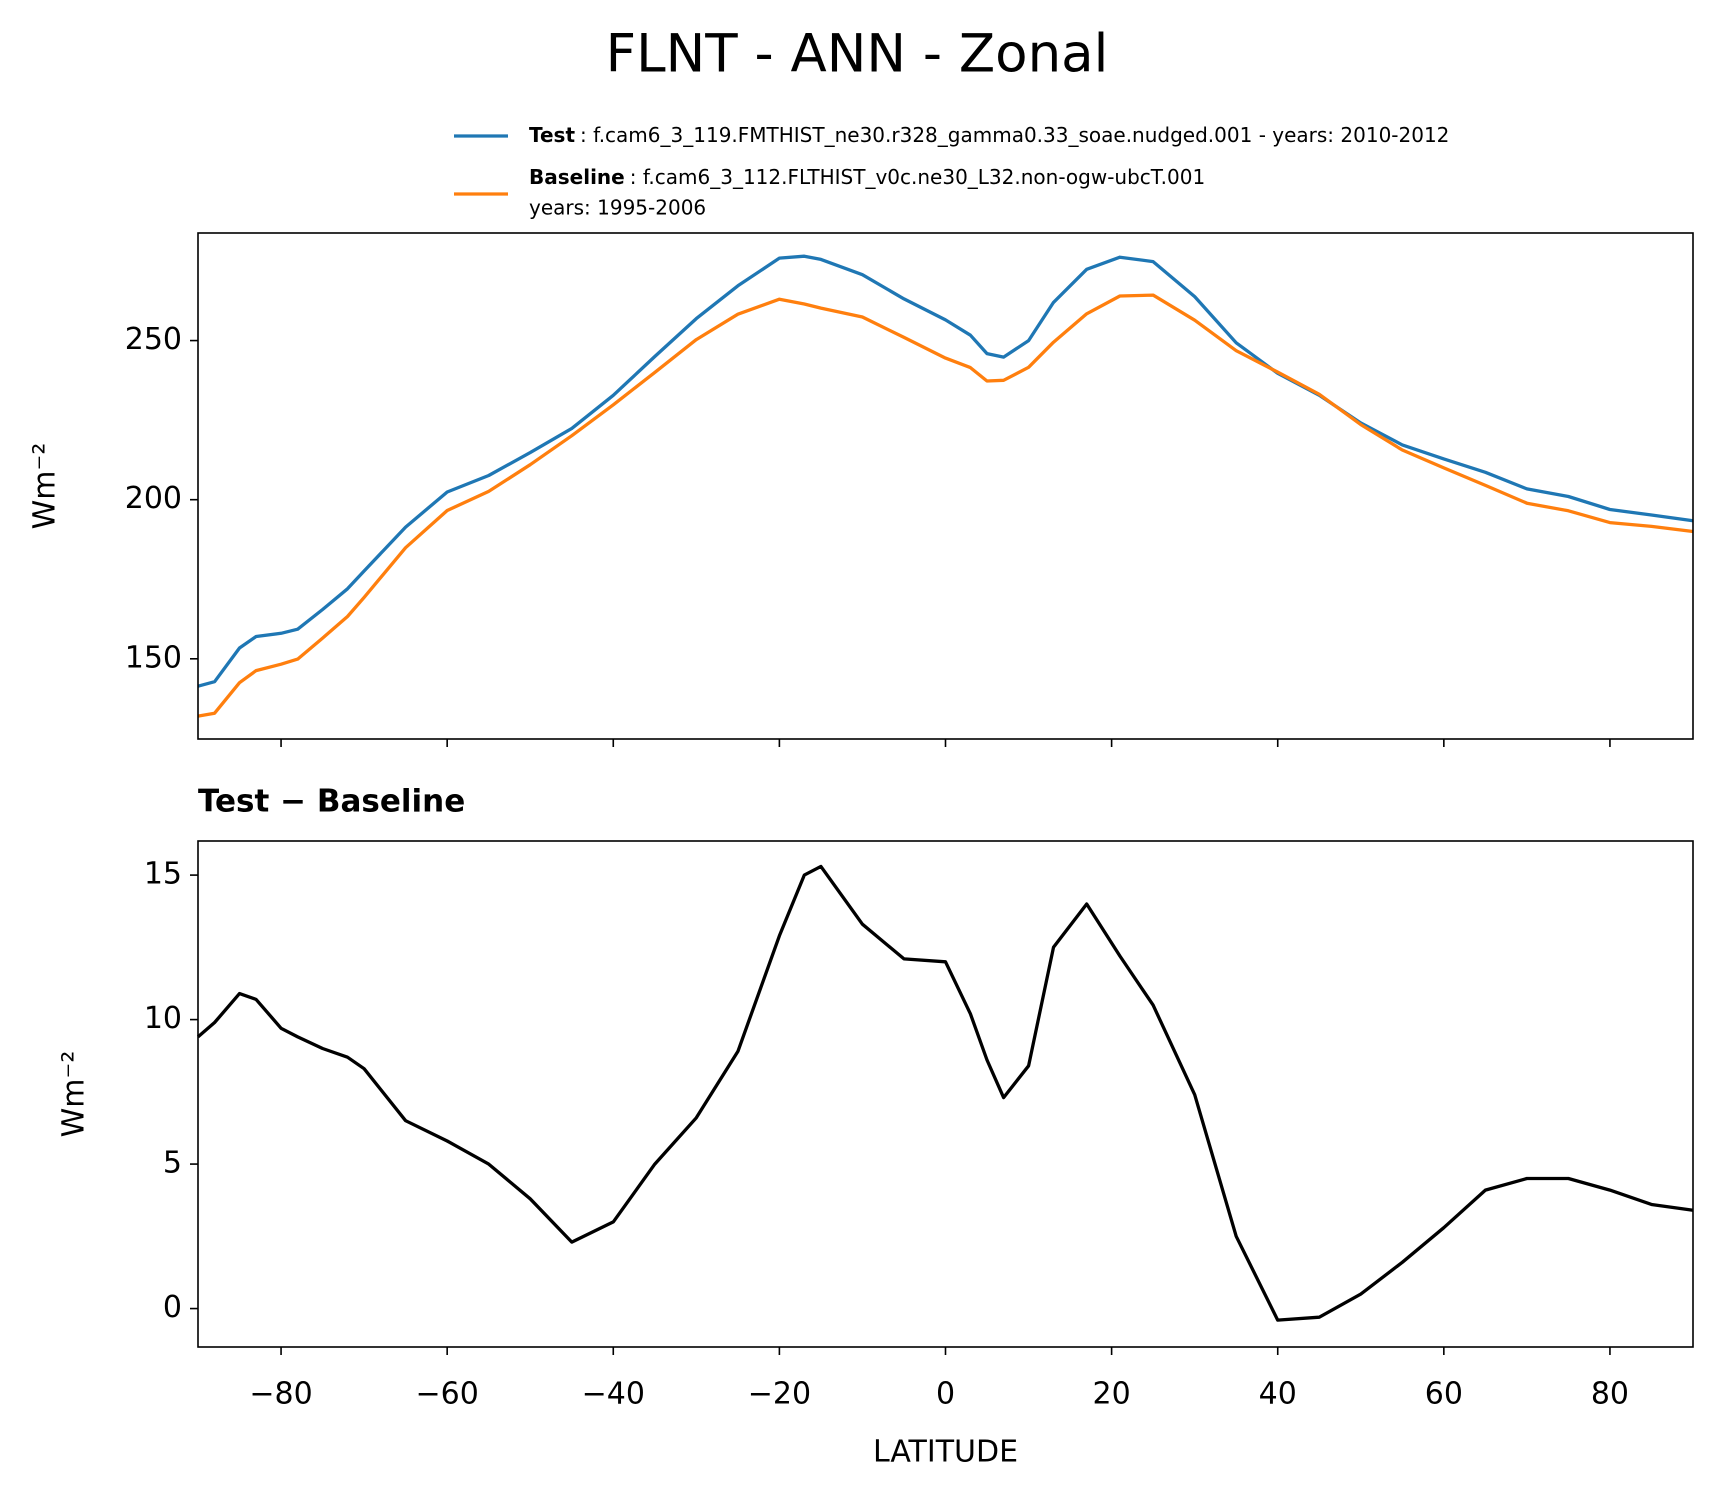  Describe the element at coordinates (779, 1394) in the screenshot. I see `x-tick-label: −20` at that location.